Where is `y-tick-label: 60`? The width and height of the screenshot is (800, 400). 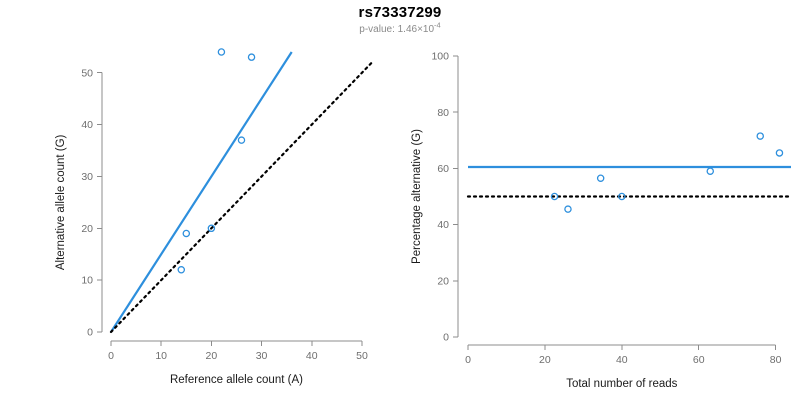 y-tick-label: 60 is located at coordinates (443, 169).